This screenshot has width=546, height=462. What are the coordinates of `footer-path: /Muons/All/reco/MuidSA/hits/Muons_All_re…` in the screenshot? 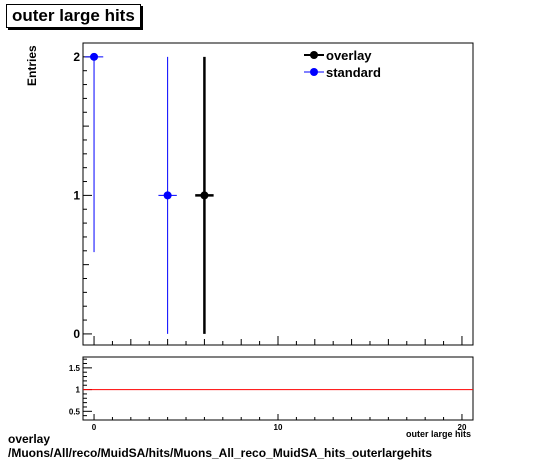 It's located at (220, 453).